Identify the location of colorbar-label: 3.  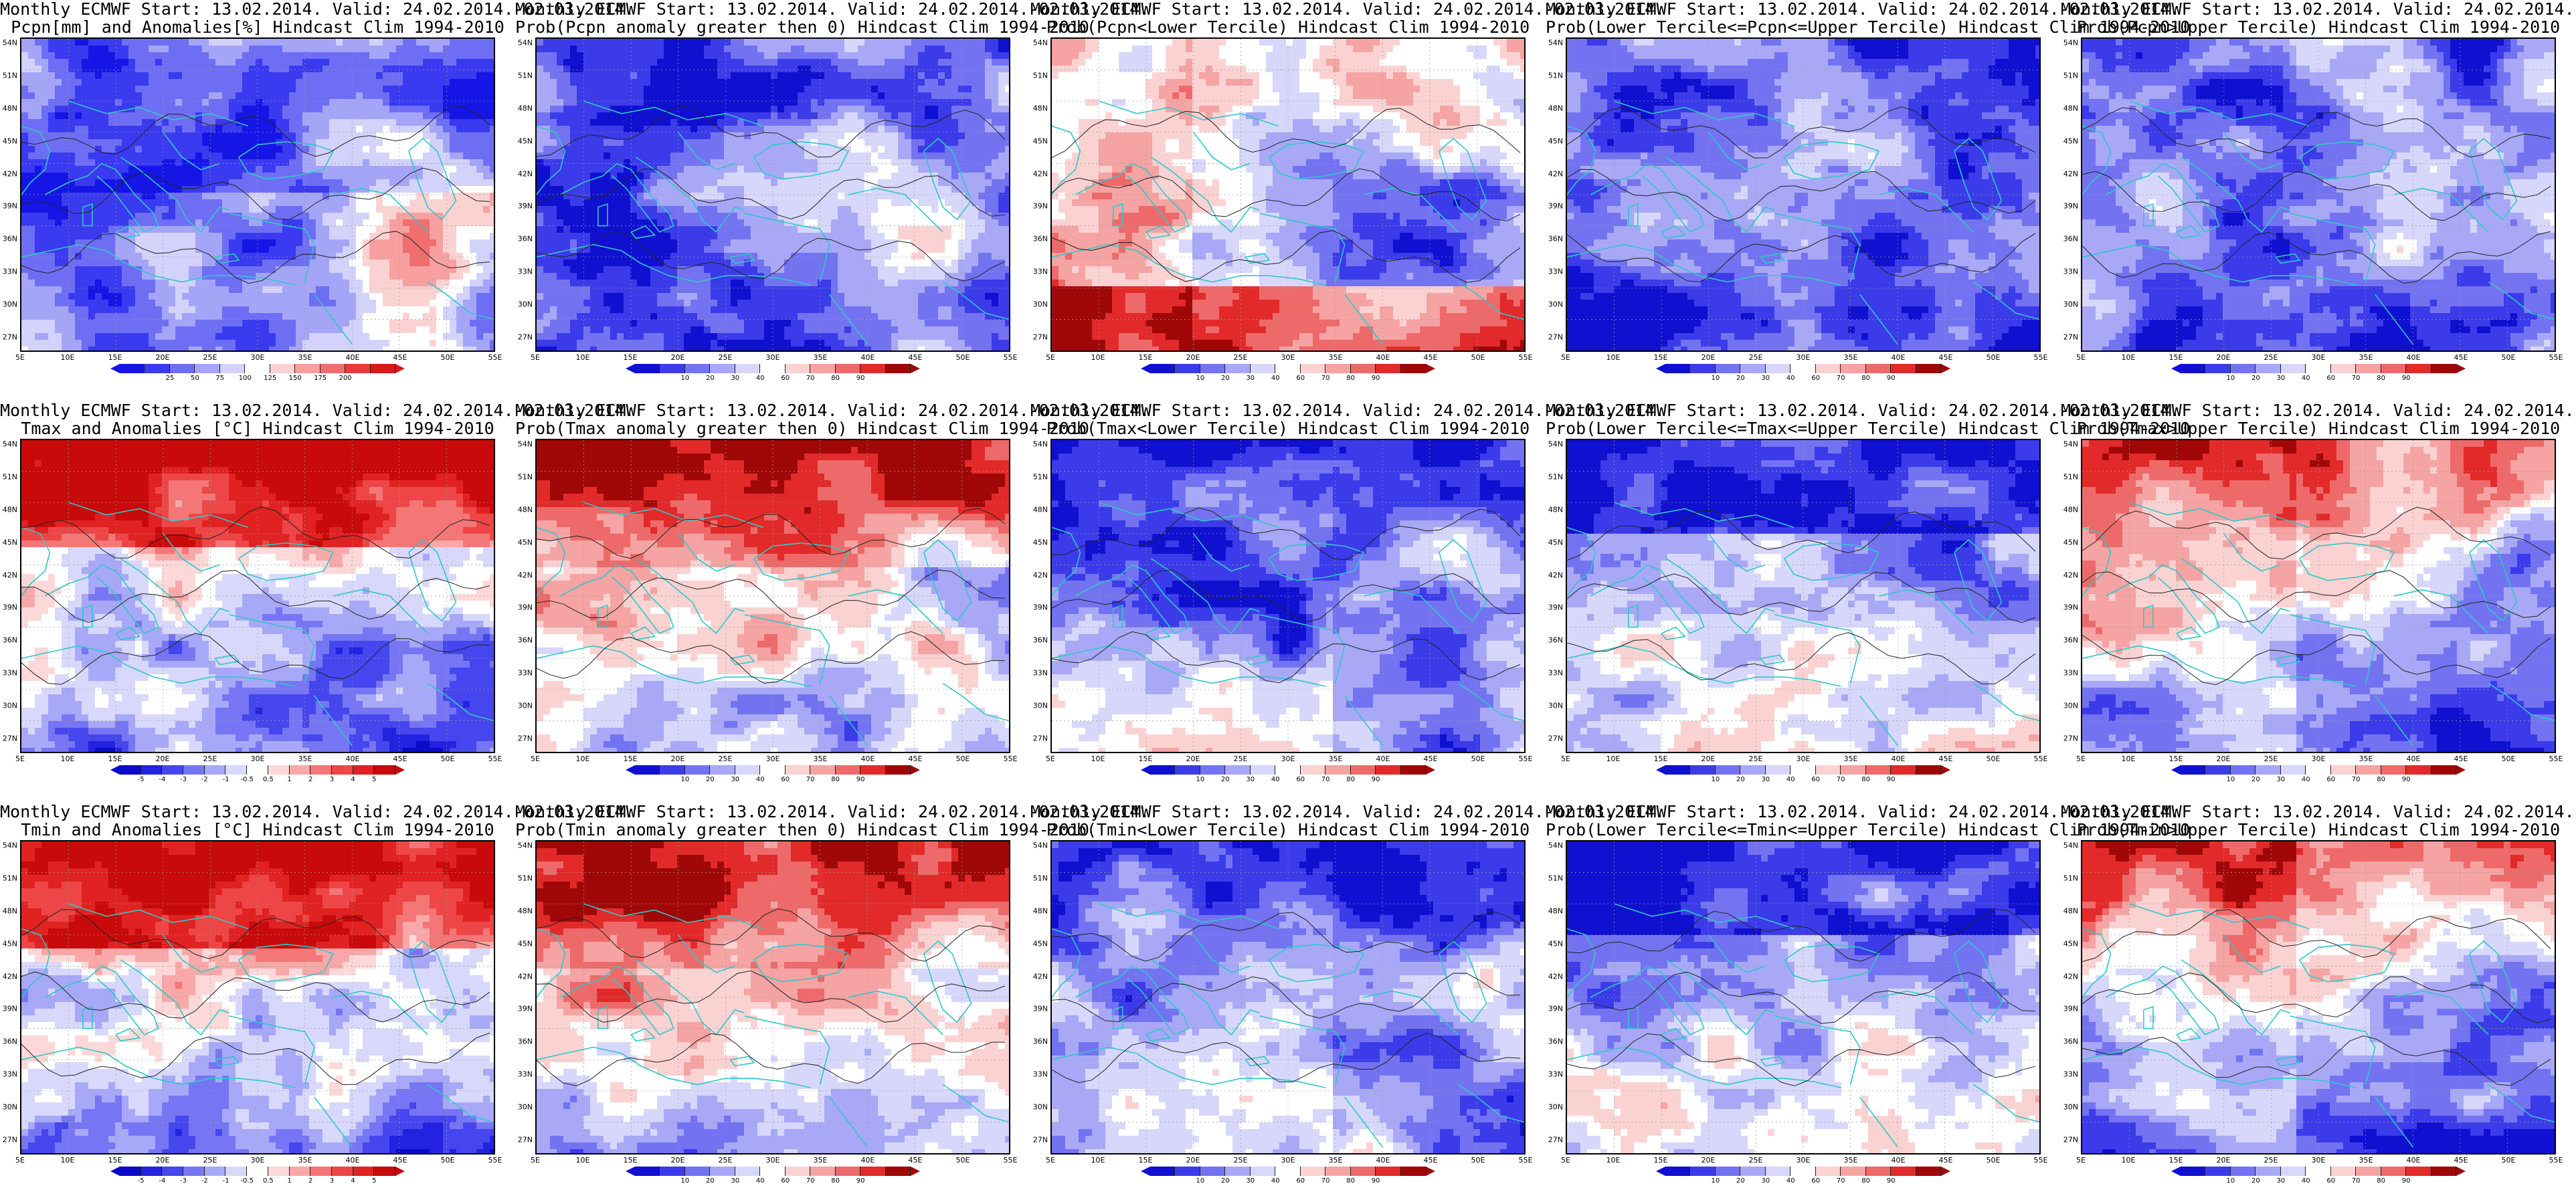
(332, 779).